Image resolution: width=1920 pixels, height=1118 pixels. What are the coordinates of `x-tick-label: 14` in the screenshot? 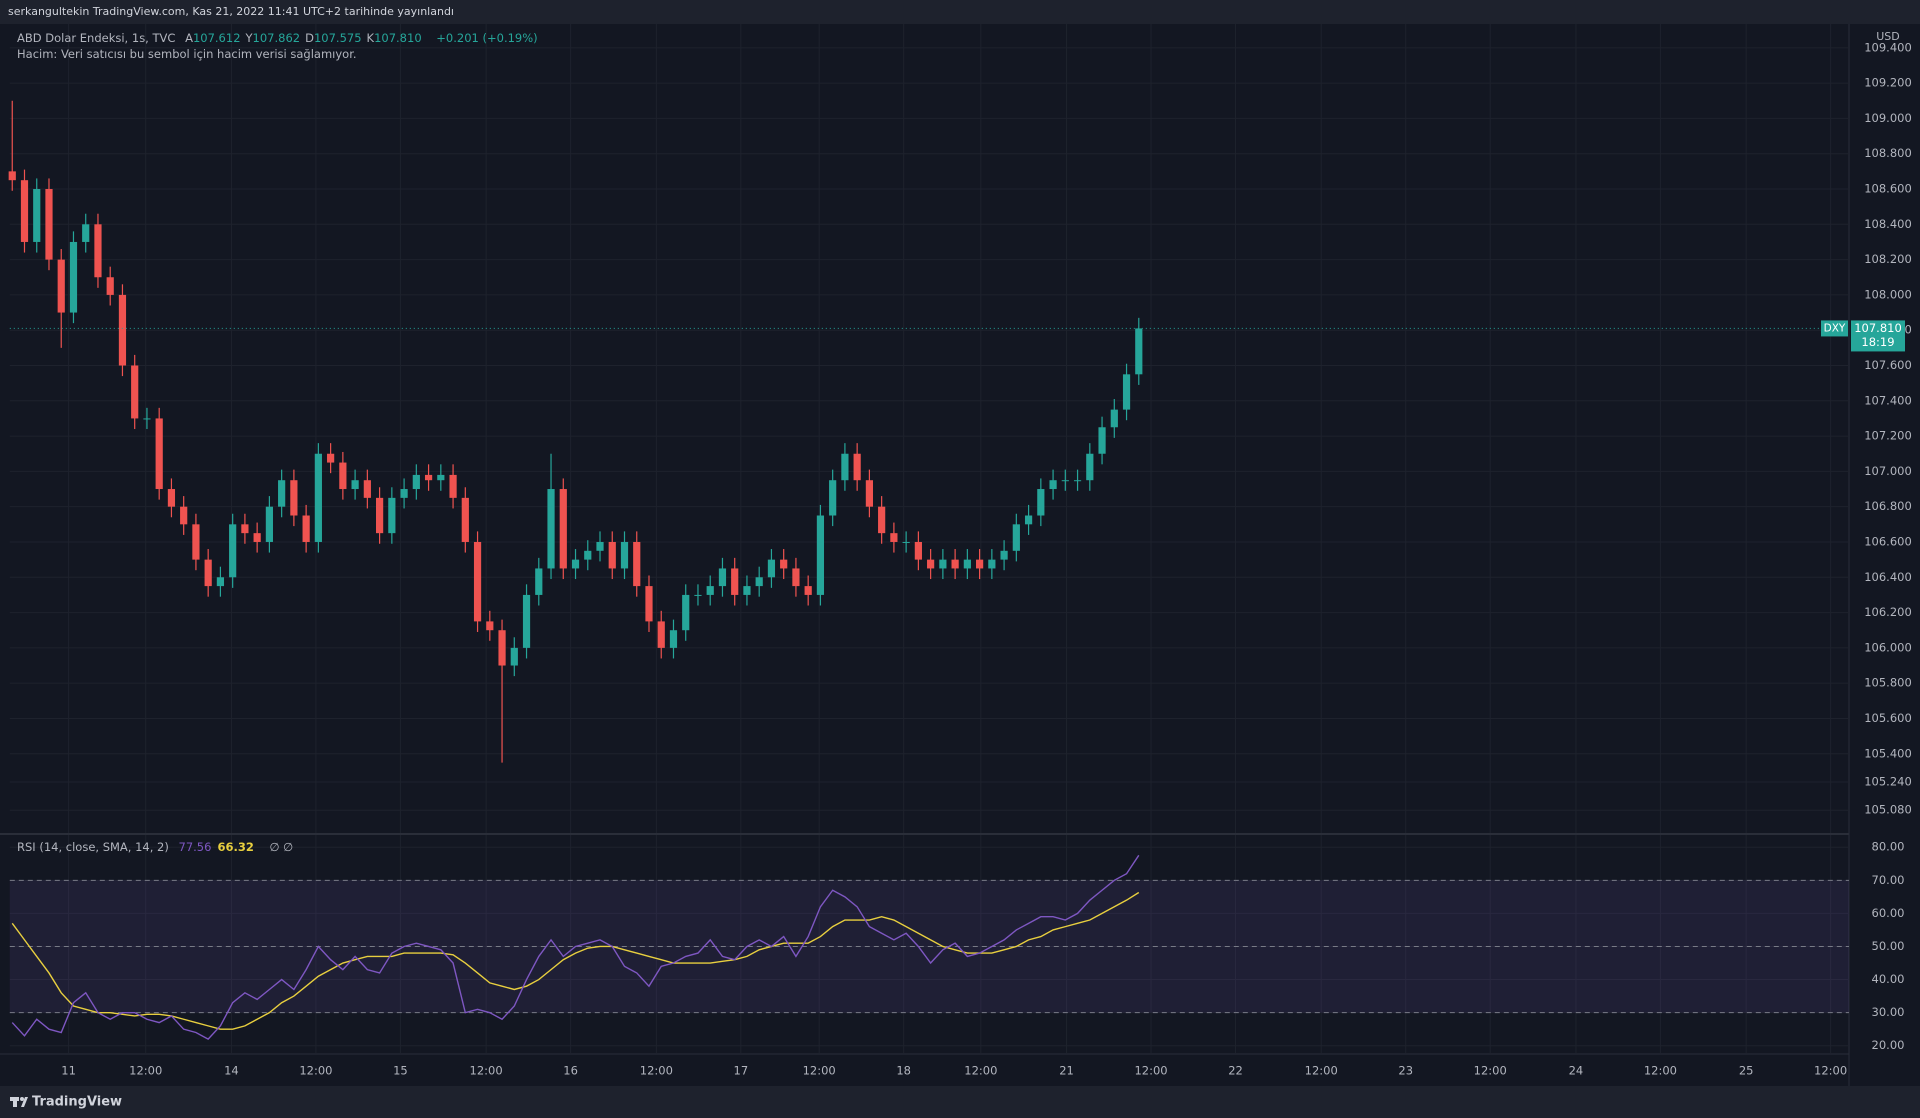 It's located at (231, 1071).